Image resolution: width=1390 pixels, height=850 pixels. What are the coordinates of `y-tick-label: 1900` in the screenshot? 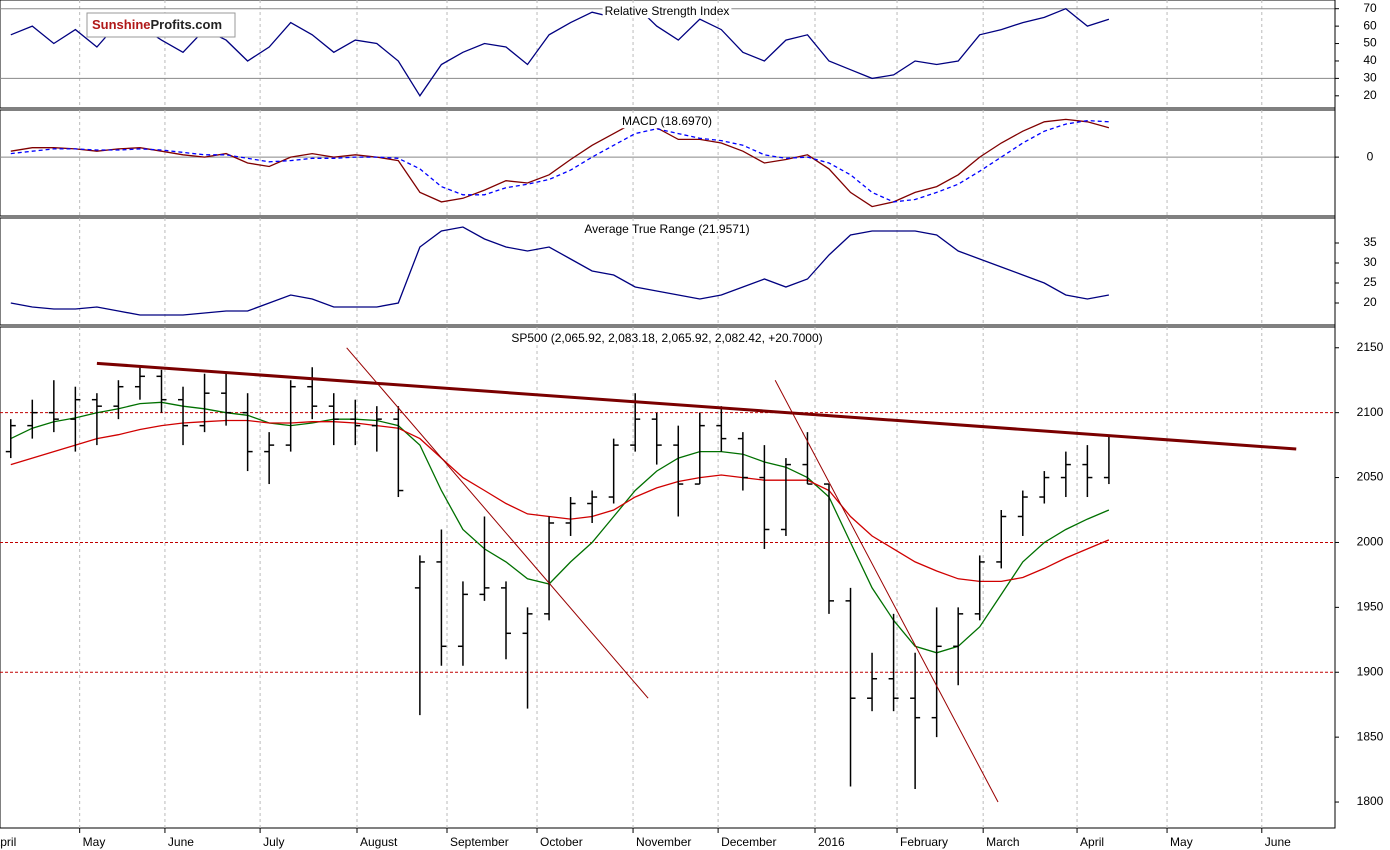 It's located at (1370, 671).